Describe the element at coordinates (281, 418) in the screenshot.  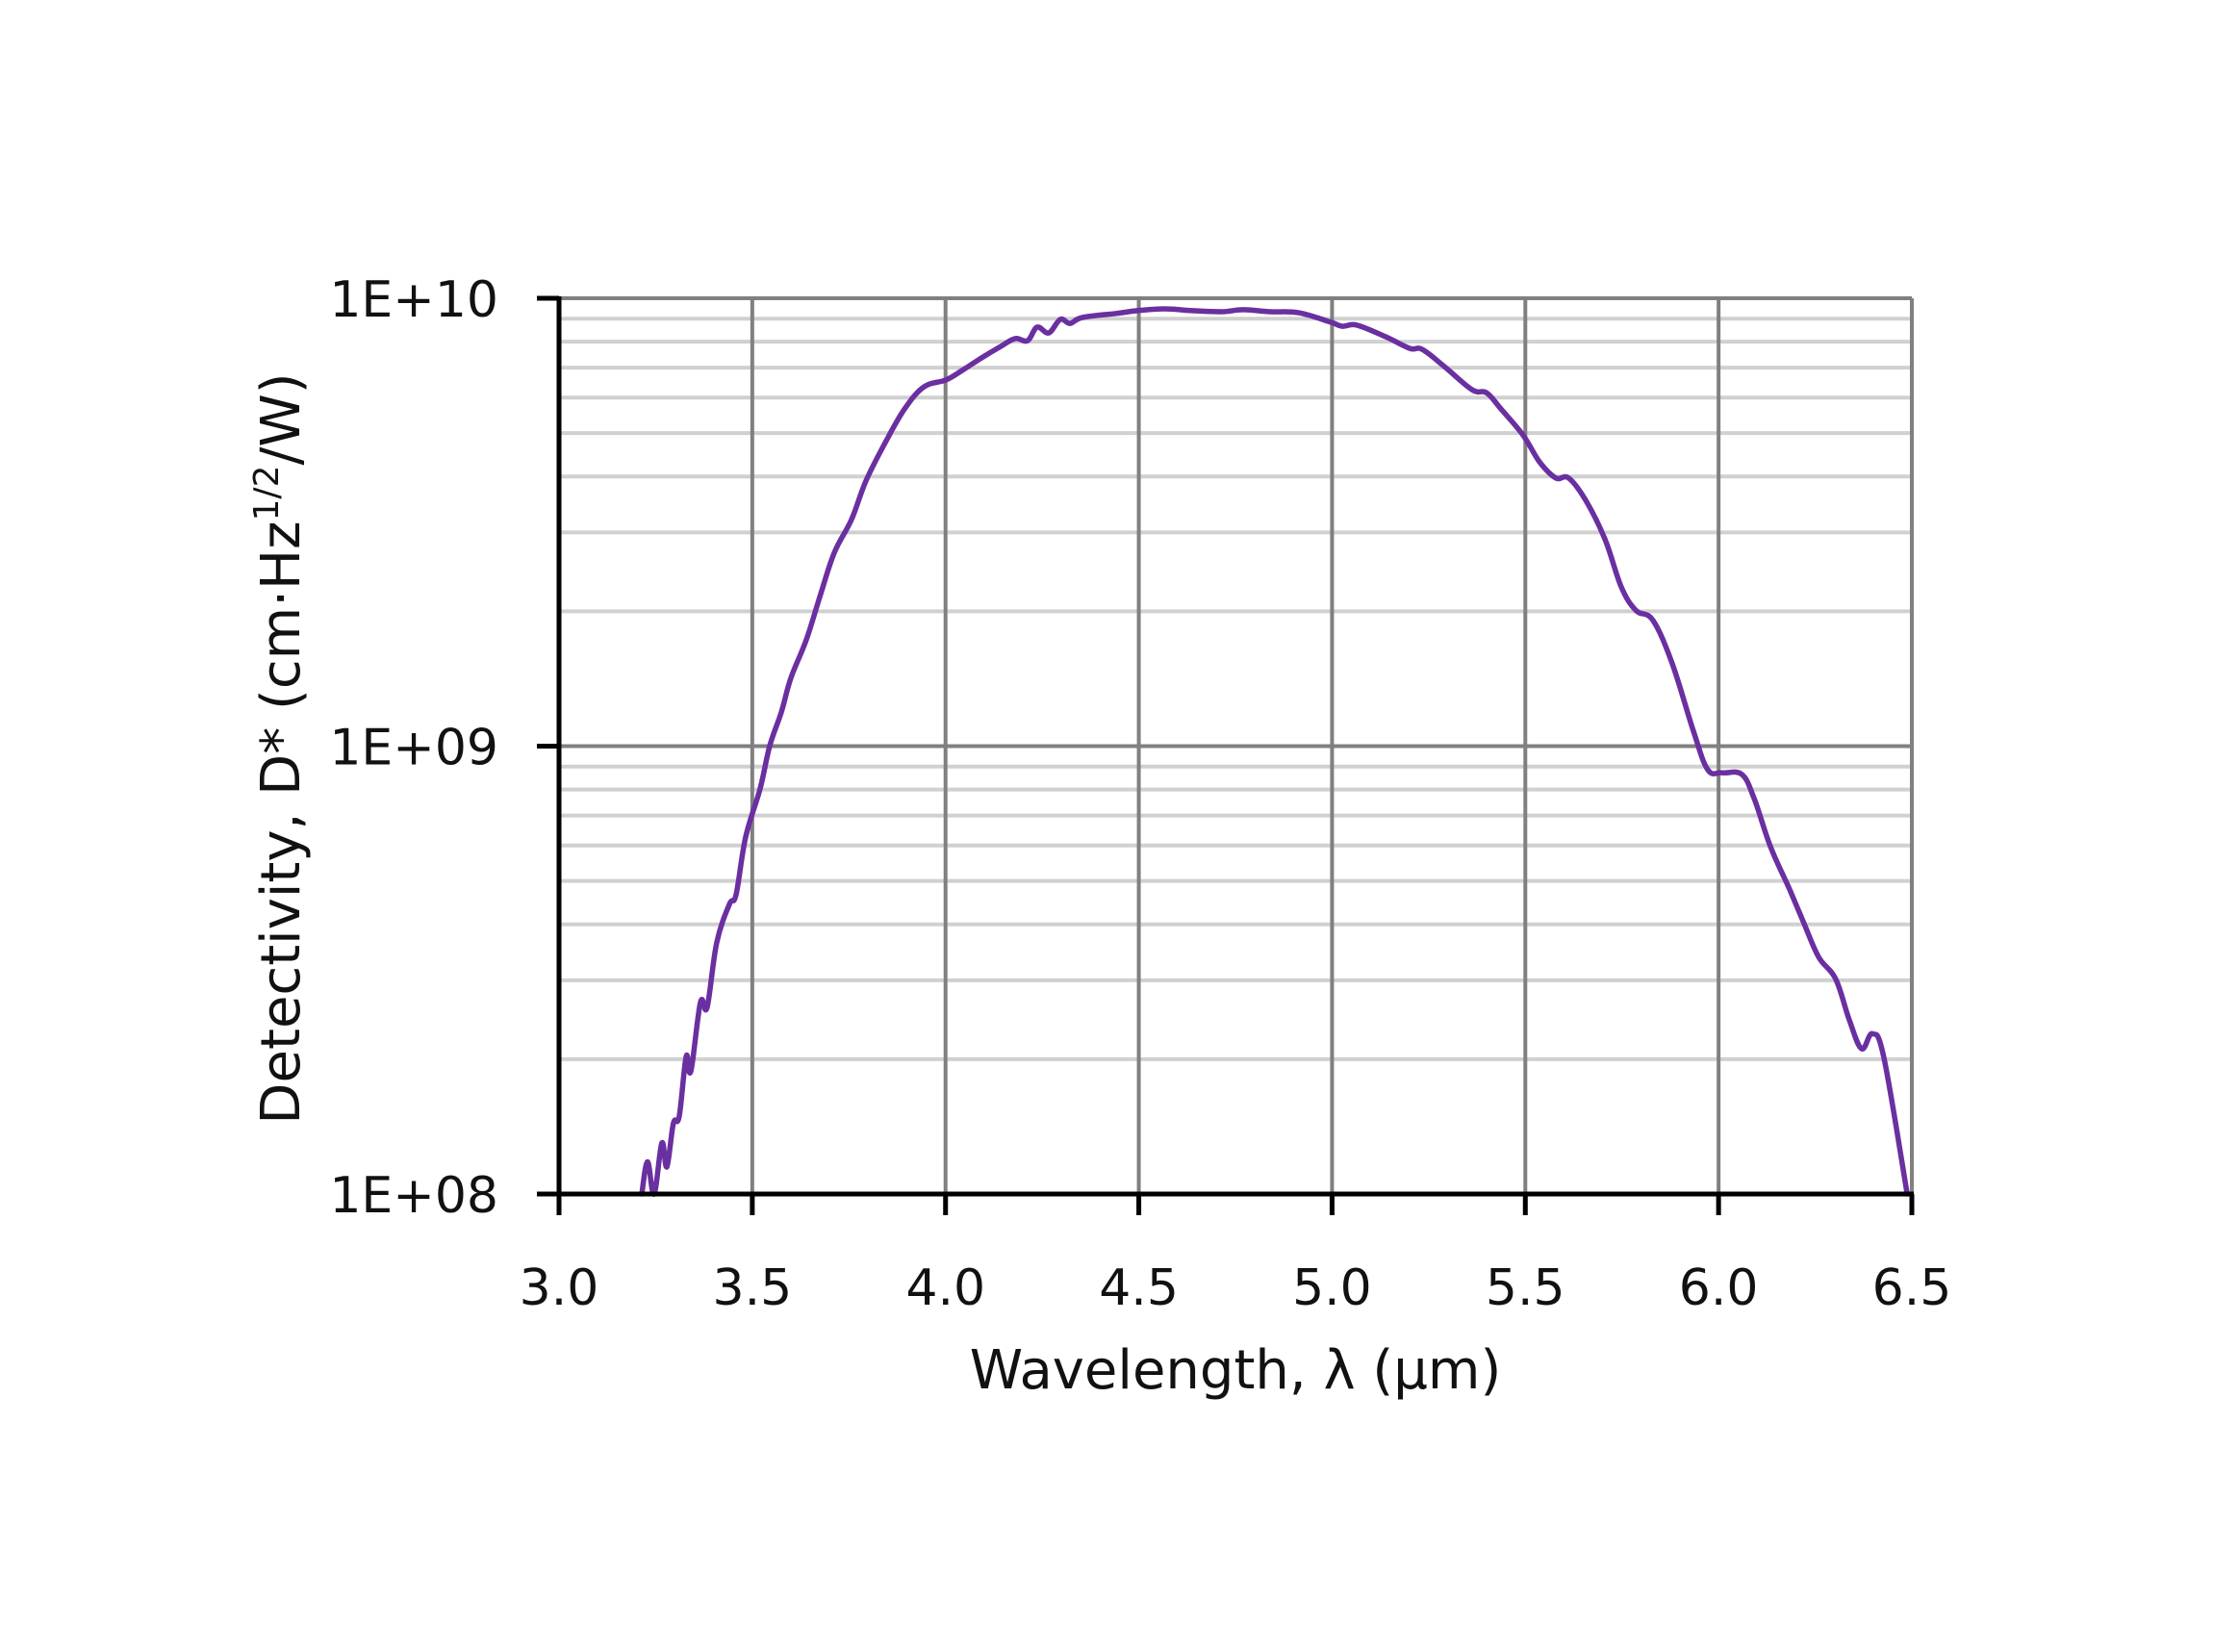
I see `y-axis-title-tail: /W)` at that location.